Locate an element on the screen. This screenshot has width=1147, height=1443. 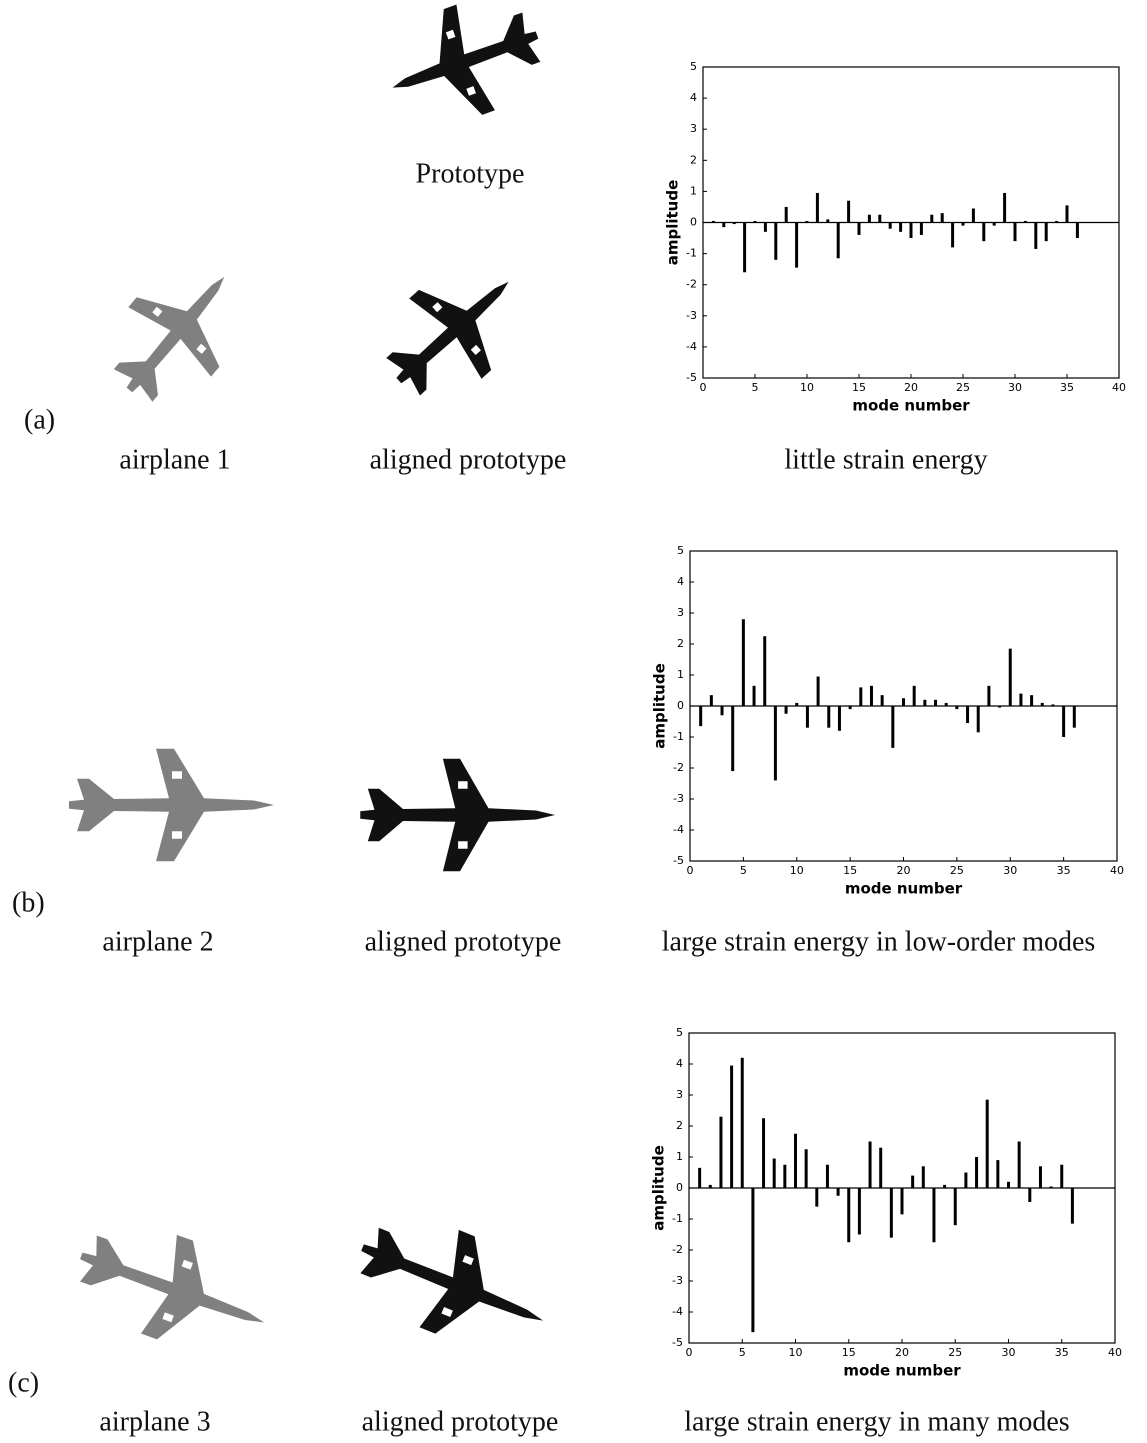
row-tag: (c) is located at coordinates (23, 1382).